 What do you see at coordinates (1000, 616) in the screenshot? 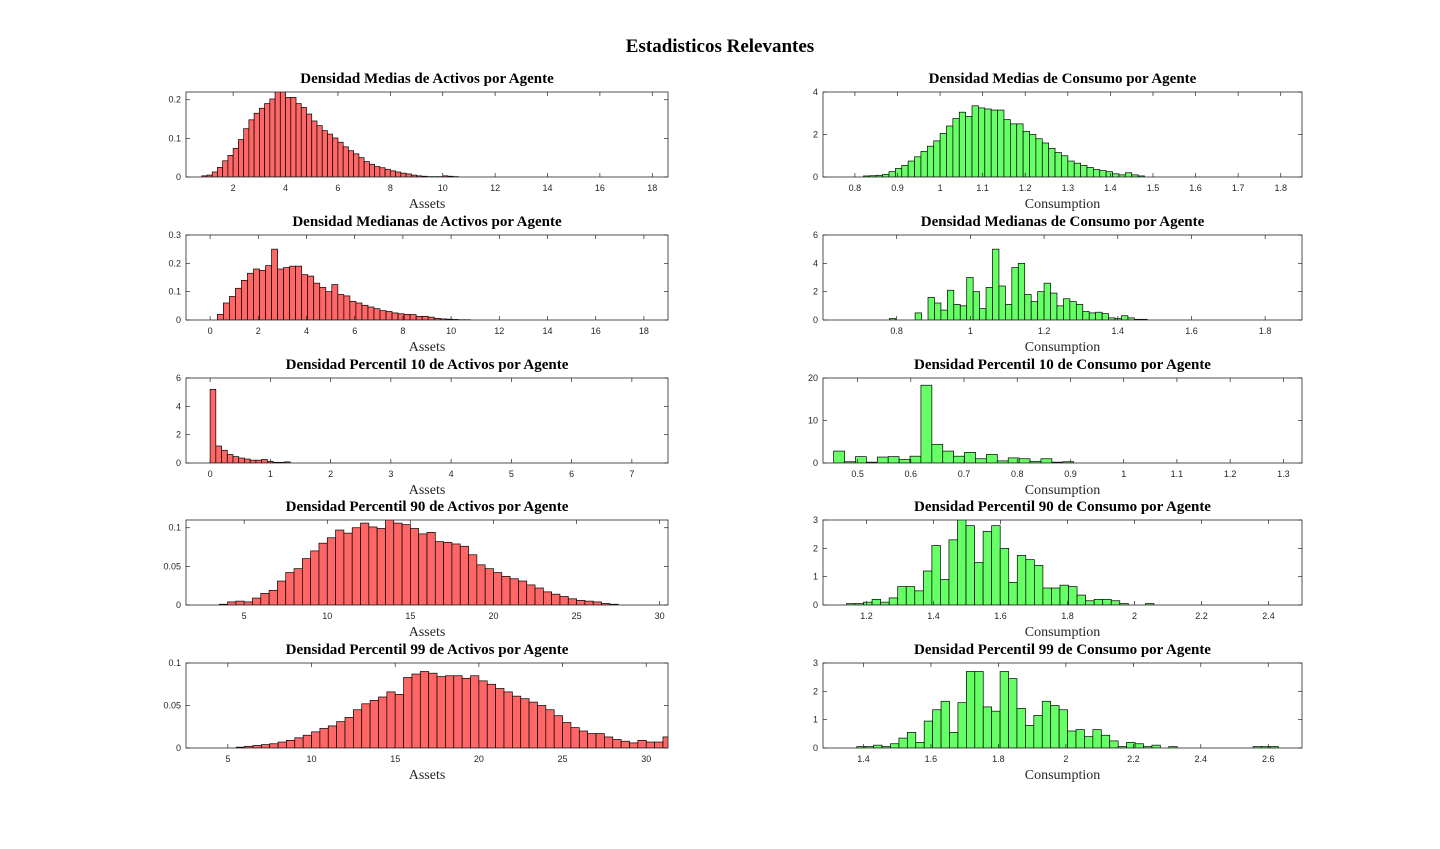
I see `x-tick-label: 1.6` at bounding box center [1000, 616].